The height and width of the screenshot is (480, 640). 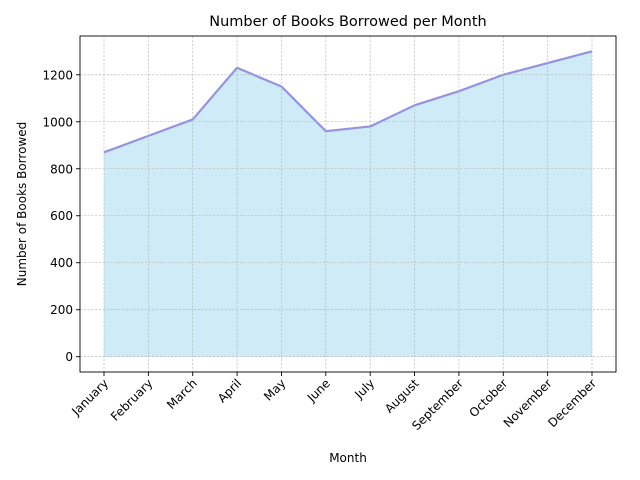 What do you see at coordinates (348, 458) in the screenshot?
I see `x-axis-label: Month` at bounding box center [348, 458].